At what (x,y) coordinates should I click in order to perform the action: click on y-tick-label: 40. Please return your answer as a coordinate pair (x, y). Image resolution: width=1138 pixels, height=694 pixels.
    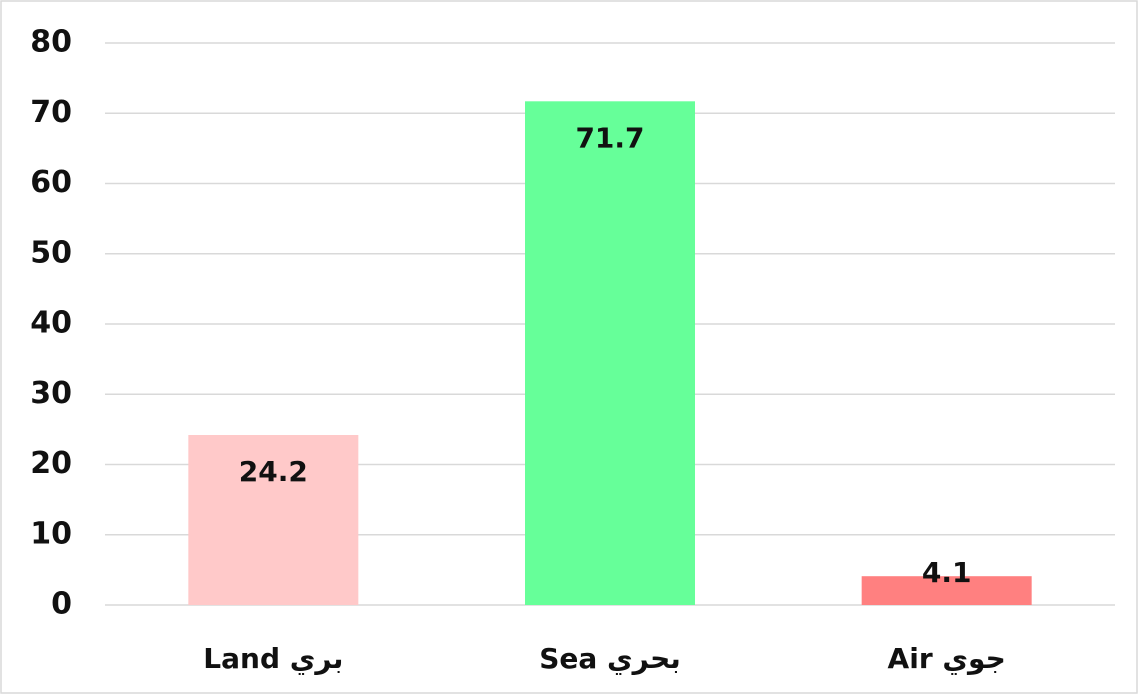
    Looking at the image, I should click on (51, 323).